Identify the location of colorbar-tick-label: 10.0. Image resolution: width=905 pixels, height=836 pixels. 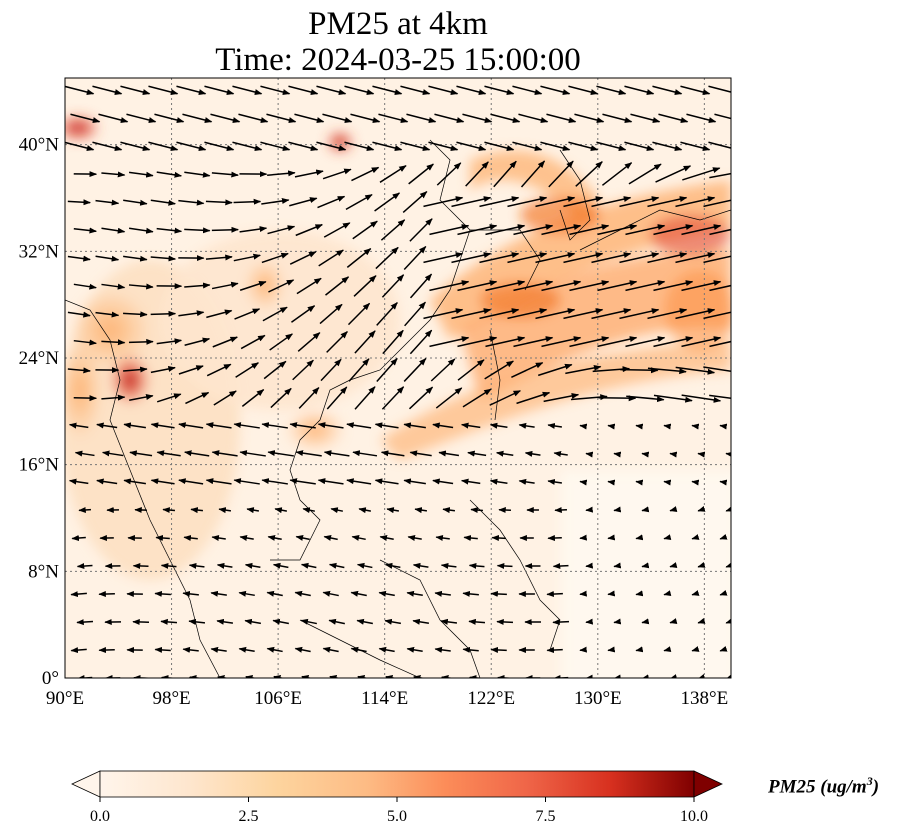
(694, 816).